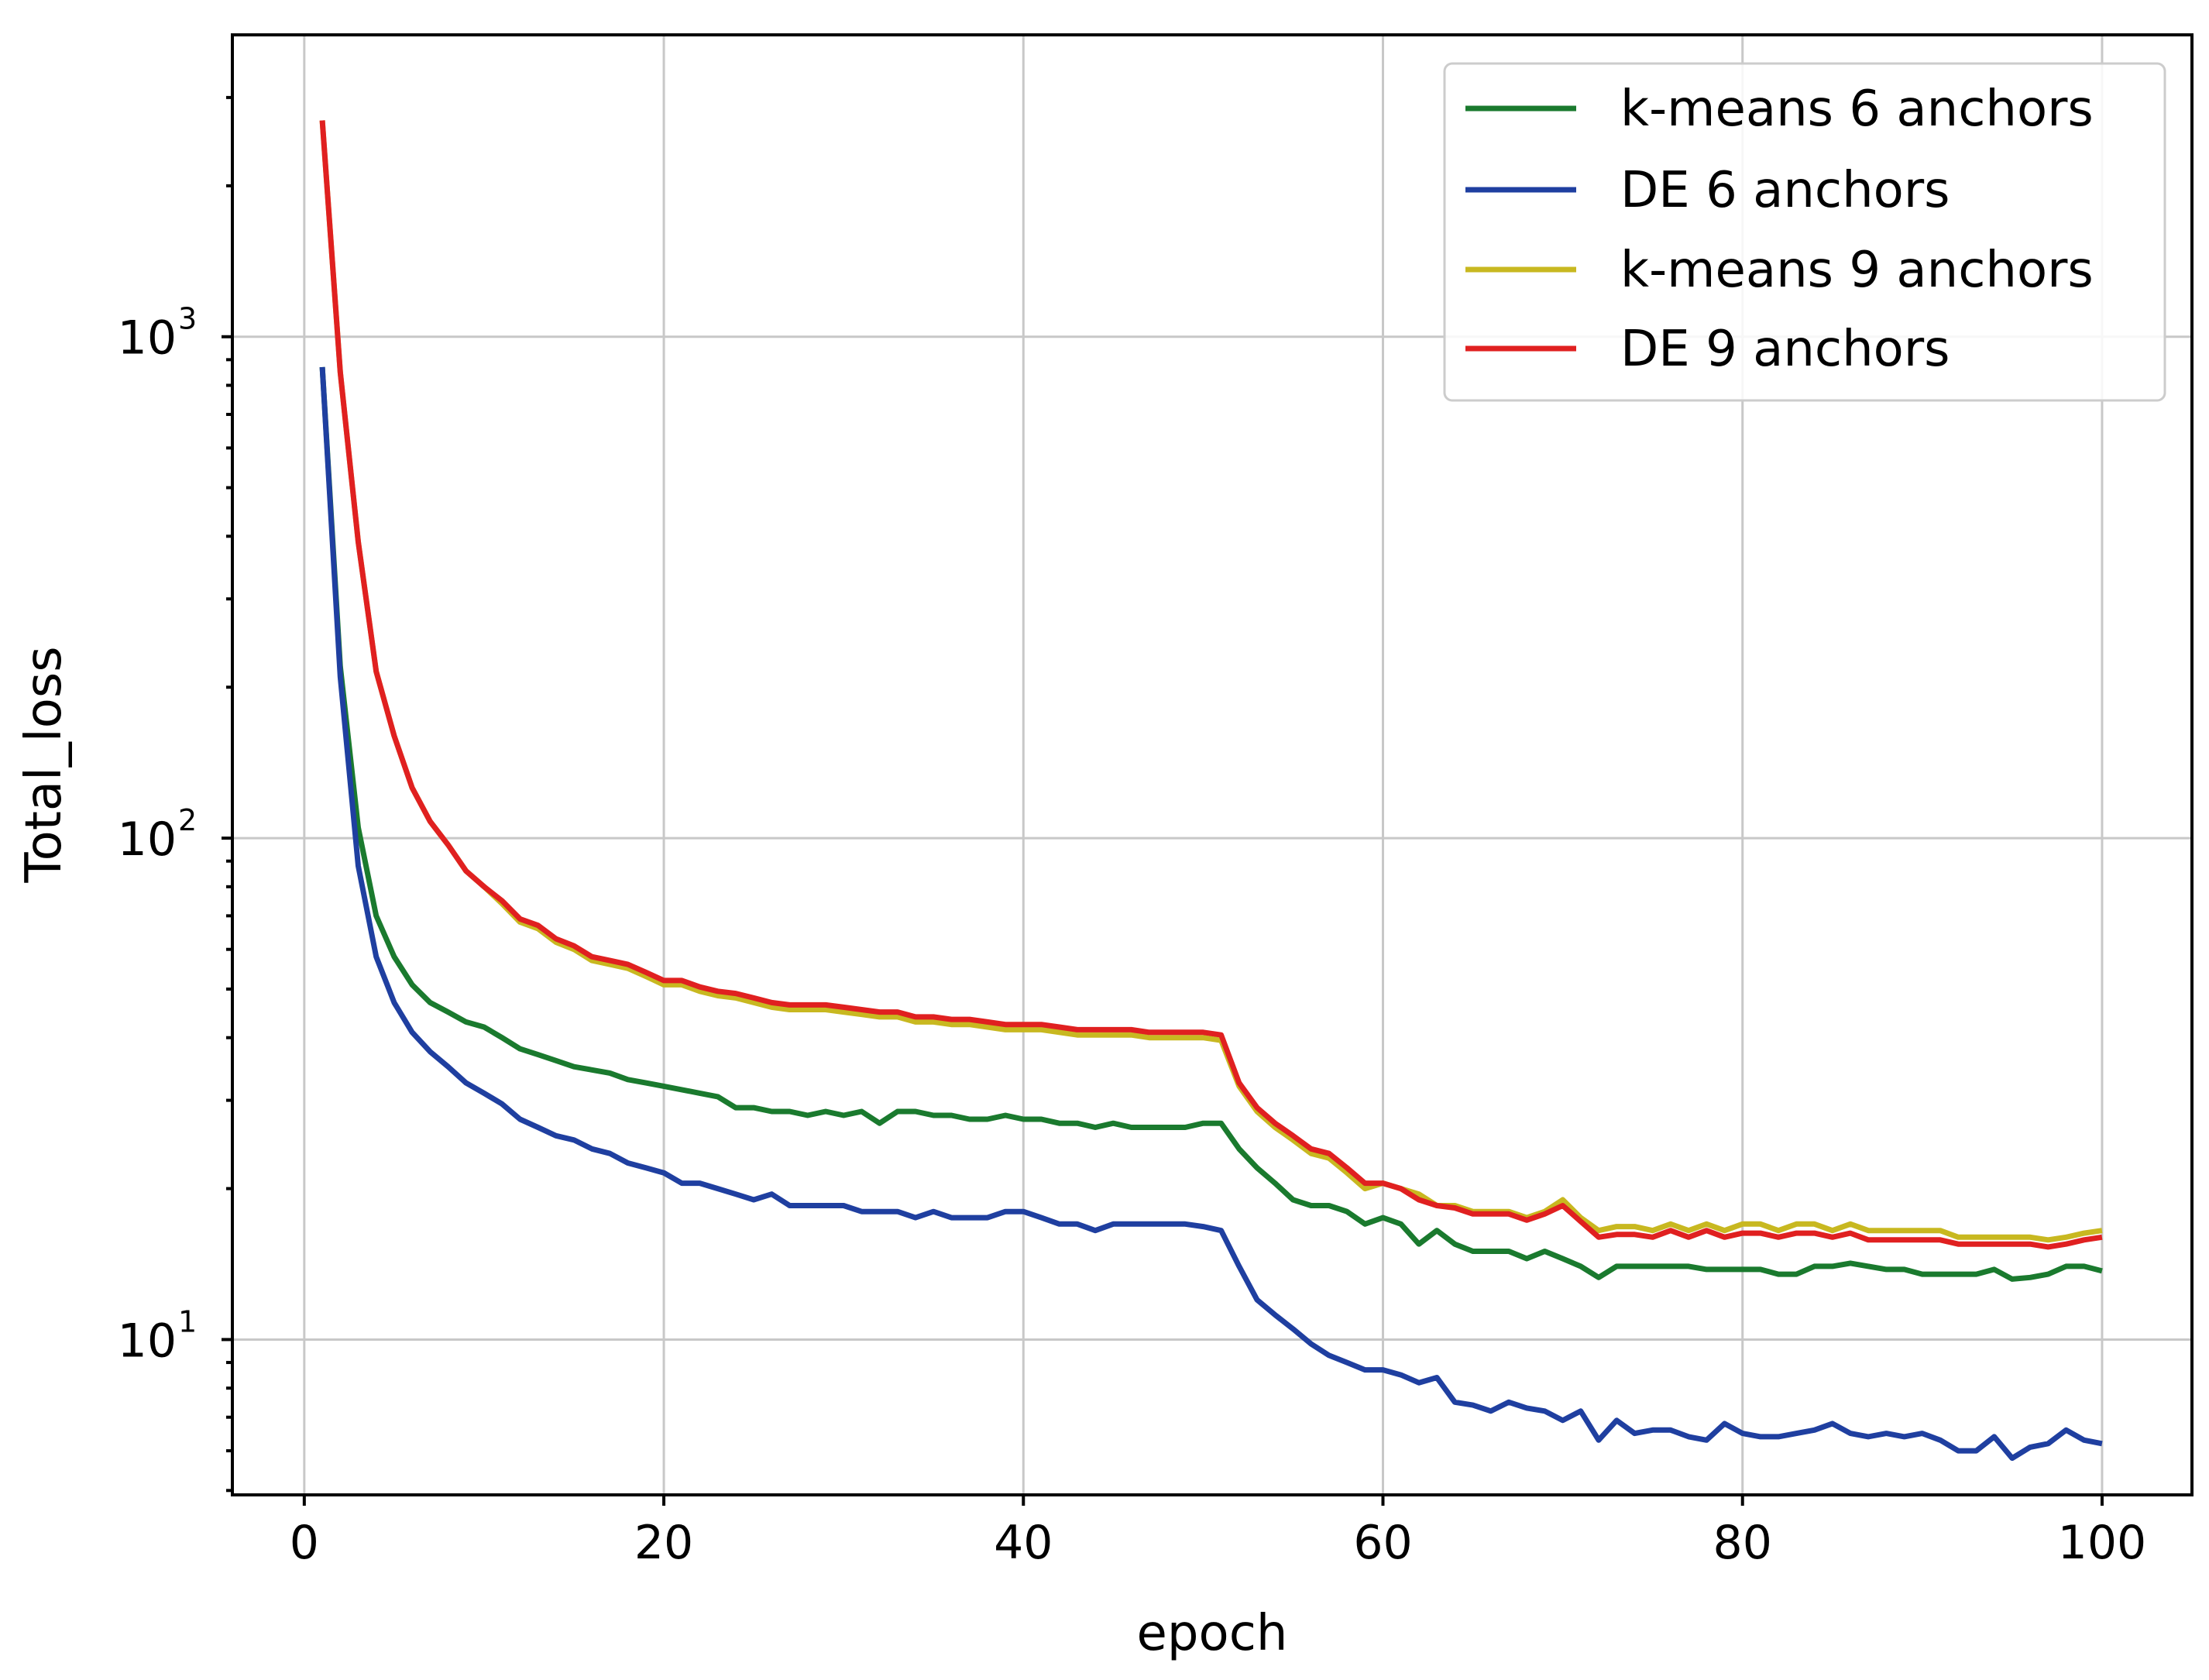 This screenshot has height=1680, width=2209. Describe the element at coordinates (1785, 190) in the screenshot. I see `legend-label-de-6: DE 6 anchors` at that location.